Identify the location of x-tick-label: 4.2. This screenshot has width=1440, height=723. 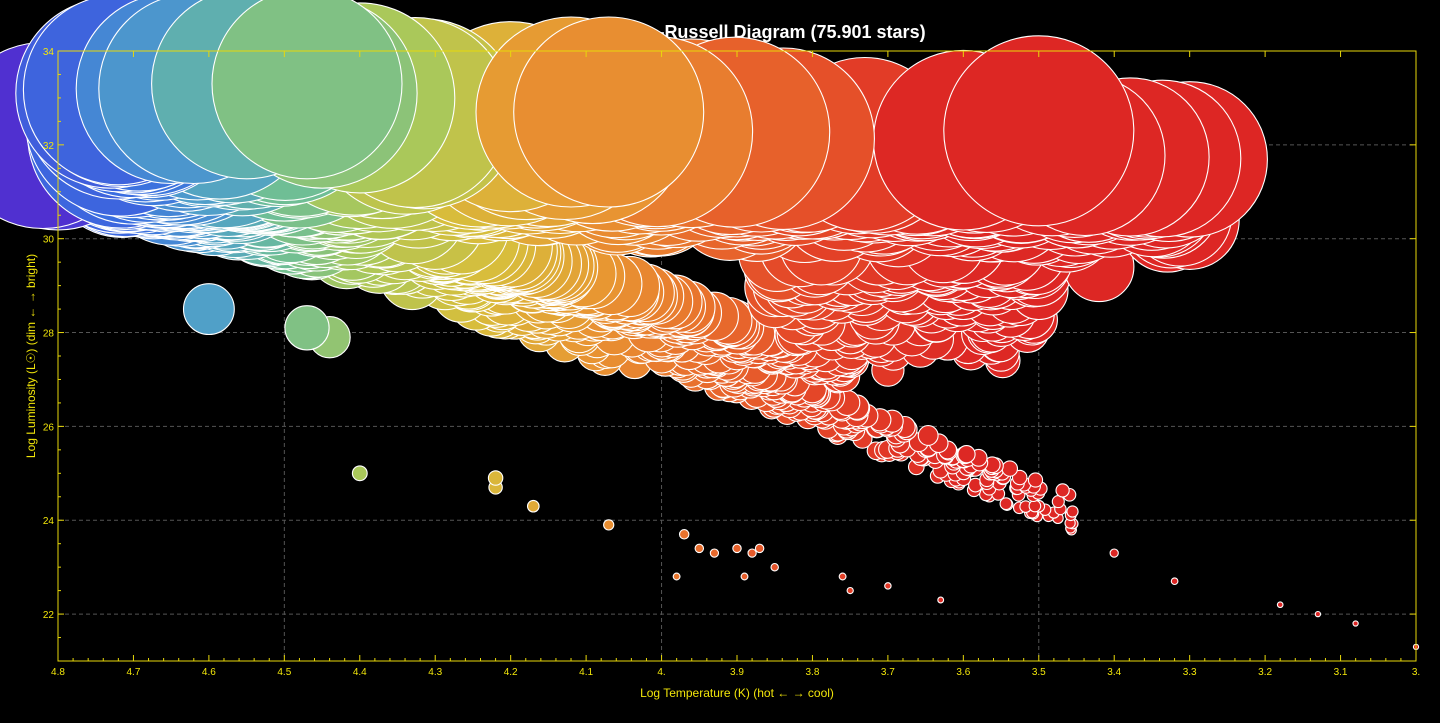
(511, 672).